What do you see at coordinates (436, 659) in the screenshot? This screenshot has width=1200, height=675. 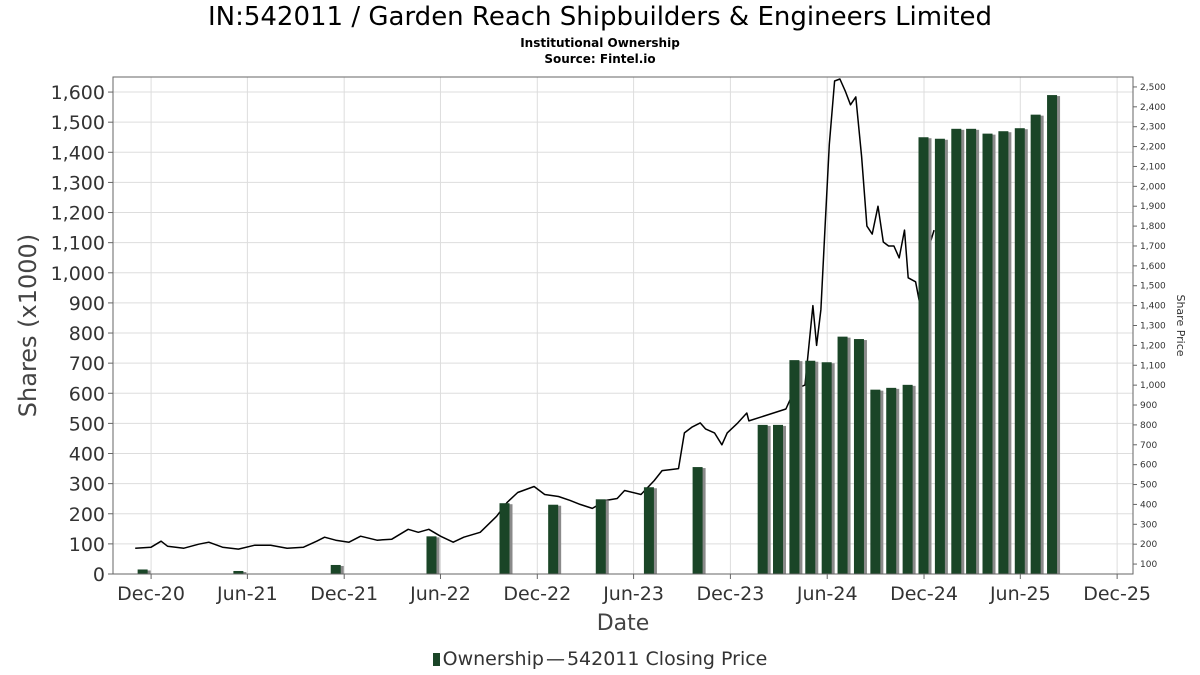 I see `legend-ownership-swatch` at bounding box center [436, 659].